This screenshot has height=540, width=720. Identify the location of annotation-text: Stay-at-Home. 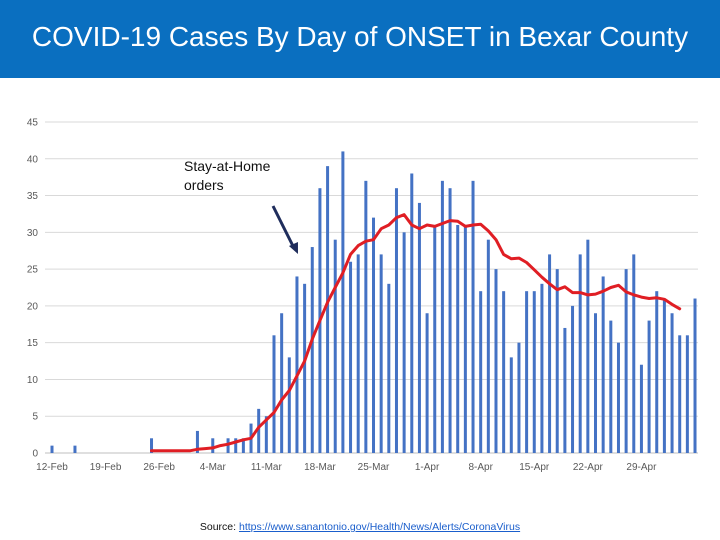
(227, 166).